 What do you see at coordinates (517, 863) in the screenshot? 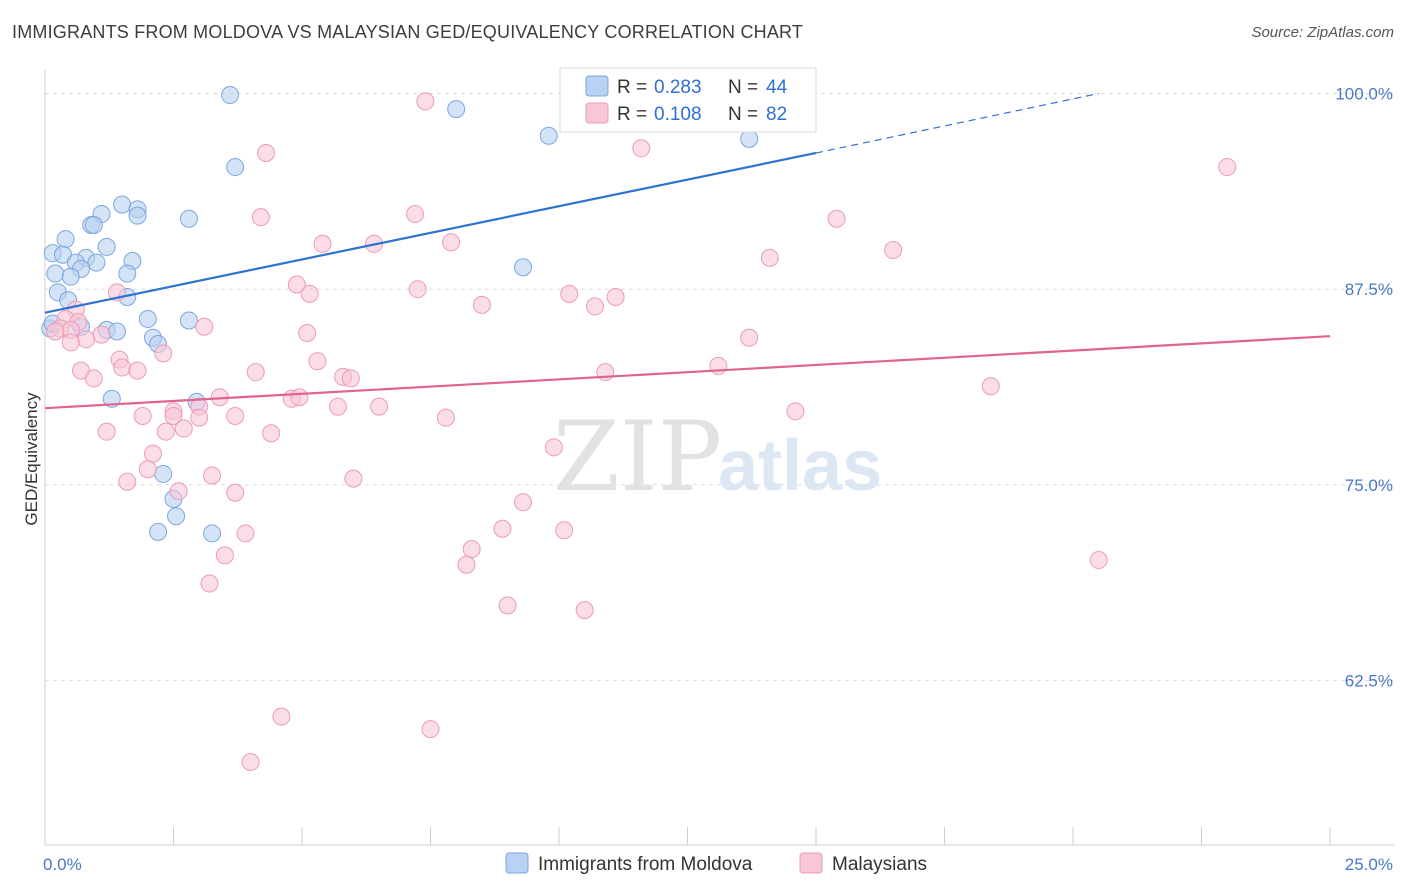
I see `series-legend-swatch-moldova` at bounding box center [517, 863].